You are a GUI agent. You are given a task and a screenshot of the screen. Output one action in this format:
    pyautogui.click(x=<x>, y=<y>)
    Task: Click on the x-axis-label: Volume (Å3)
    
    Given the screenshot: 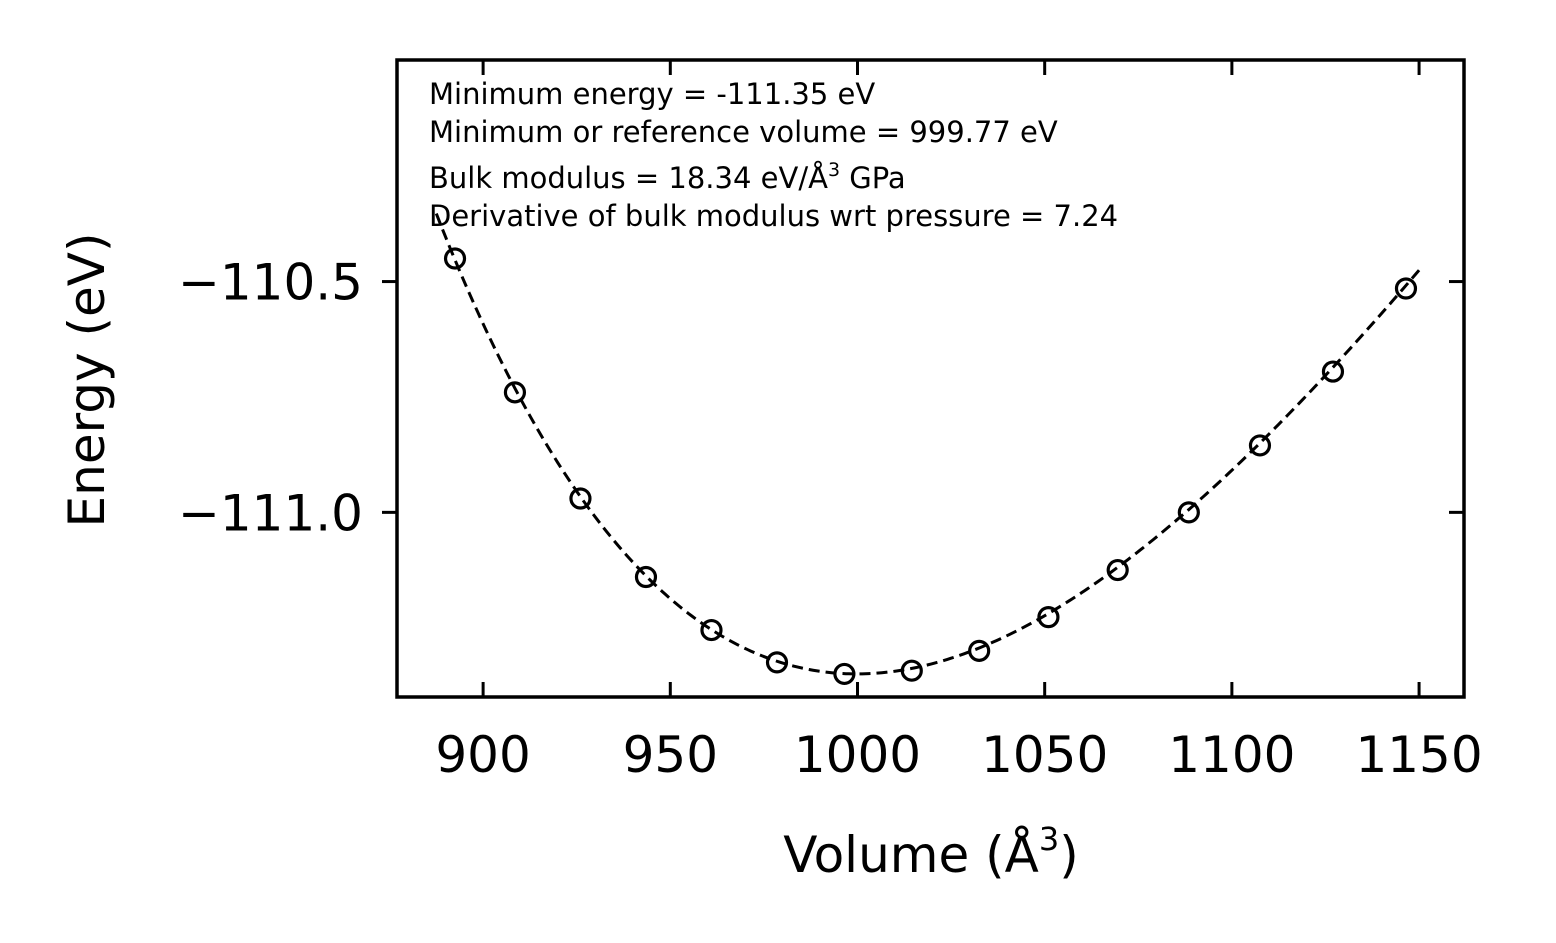 What is the action you would take?
    pyautogui.click(x=930, y=852)
    